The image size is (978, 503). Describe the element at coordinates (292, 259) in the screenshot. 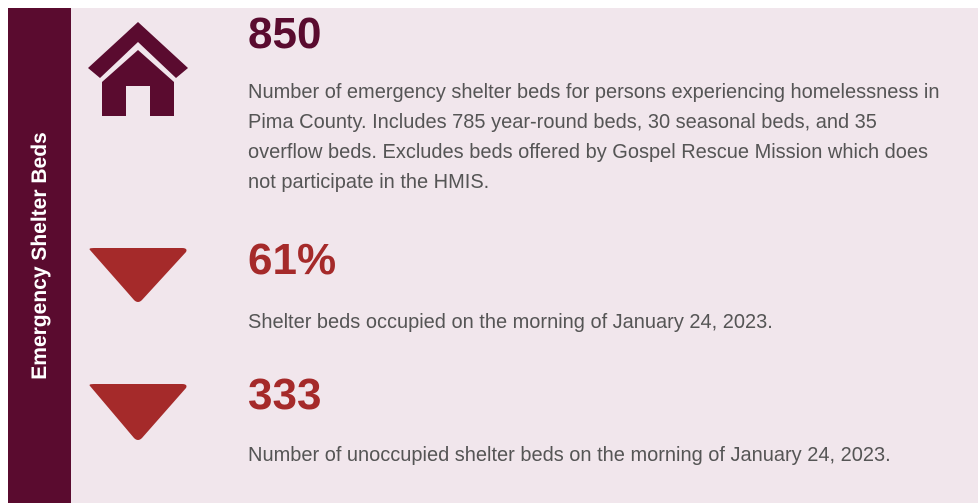

I see `stat: 61%` at that location.